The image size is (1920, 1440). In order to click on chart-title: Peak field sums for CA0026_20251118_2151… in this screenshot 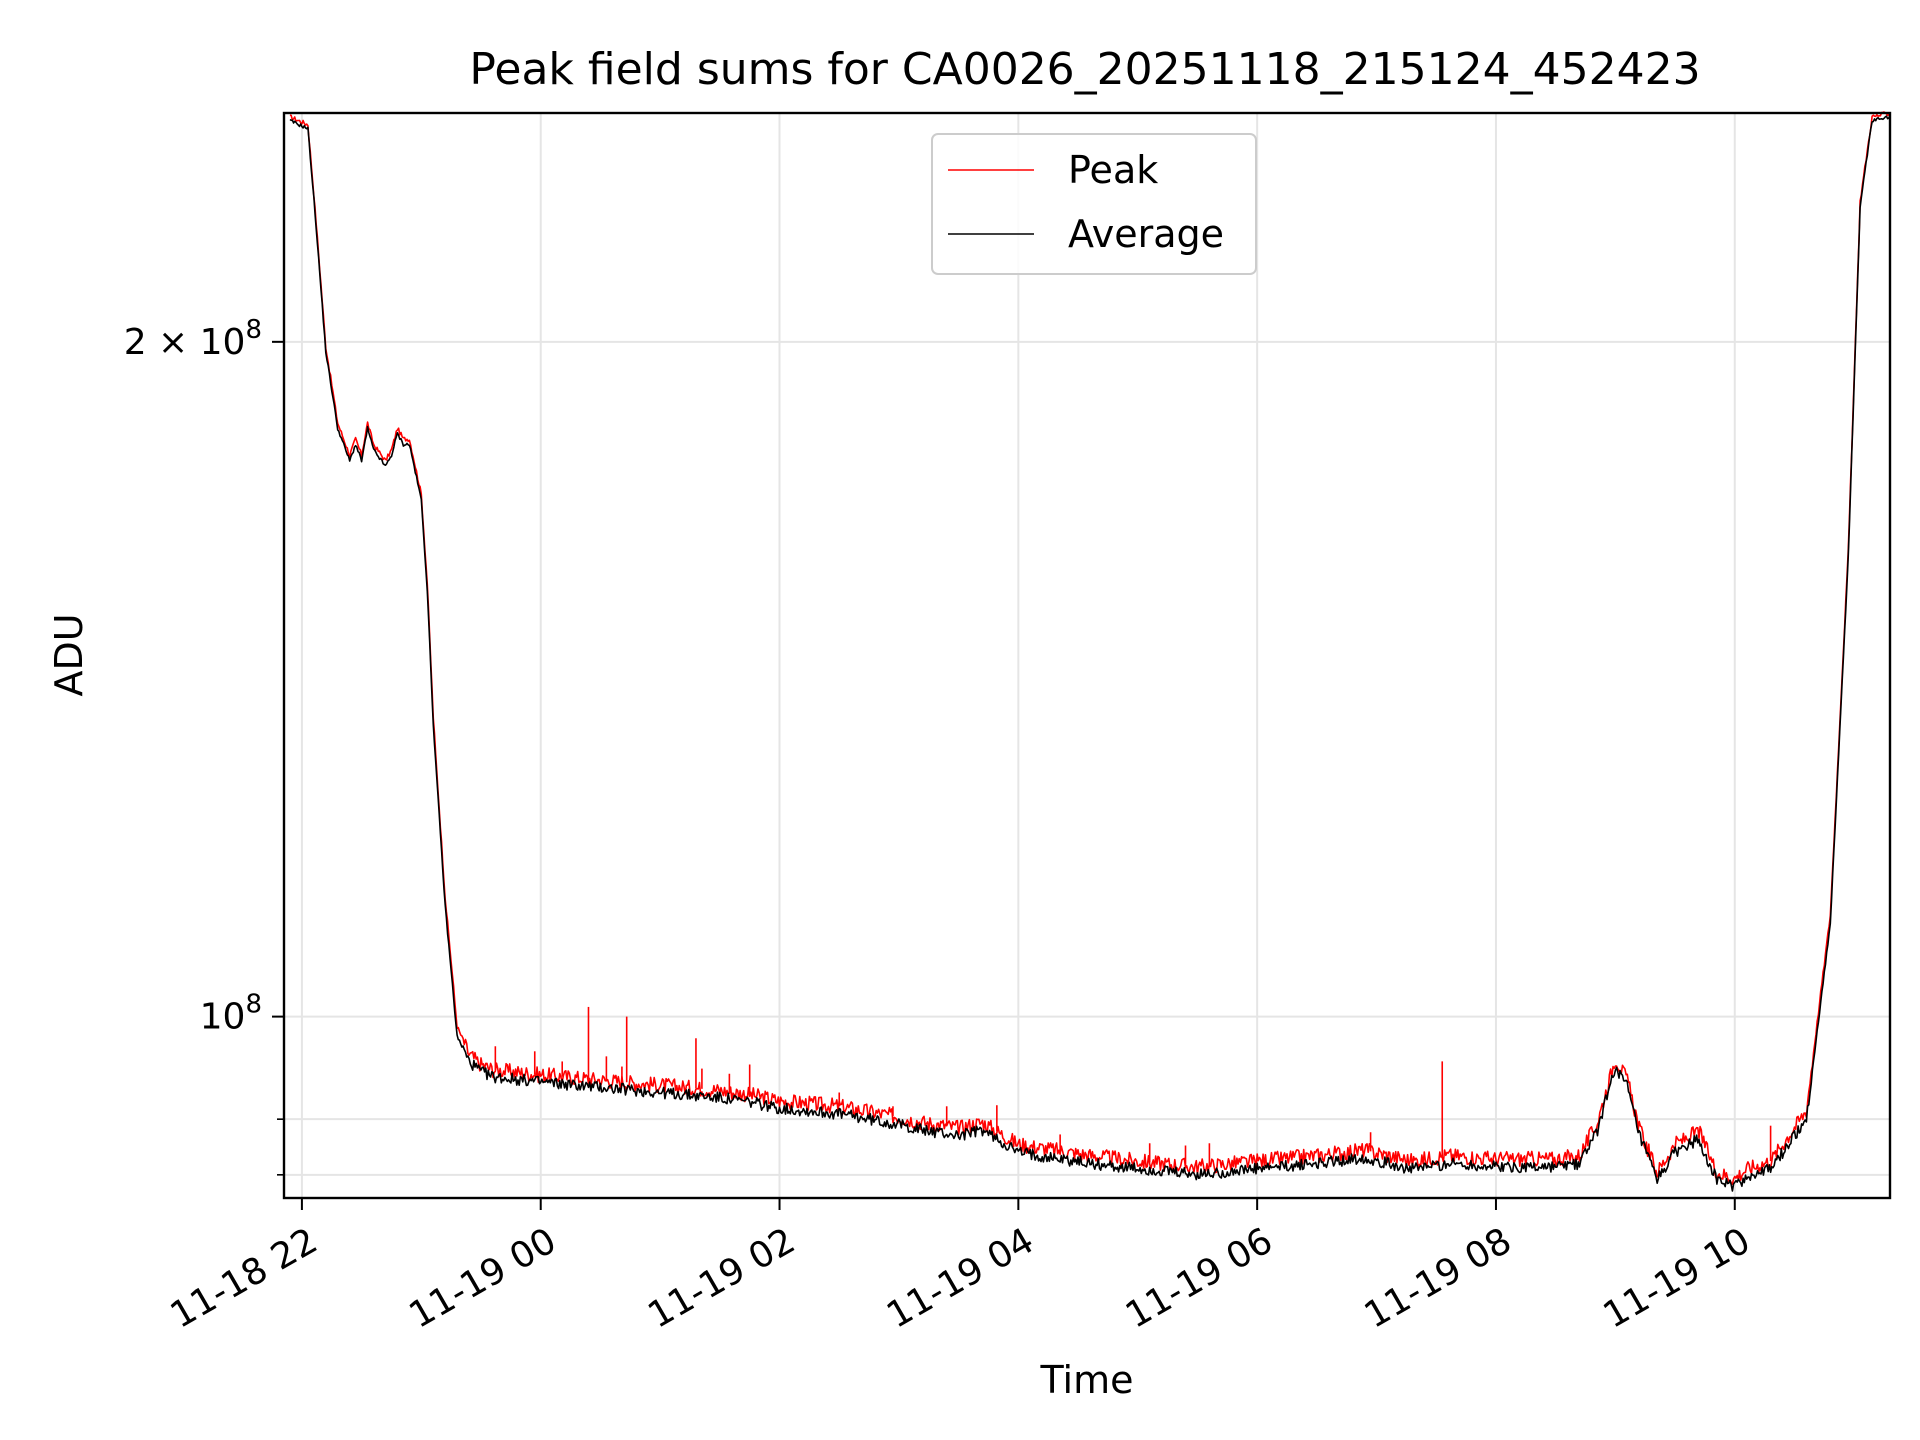, I will do `click(1084, 69)`.